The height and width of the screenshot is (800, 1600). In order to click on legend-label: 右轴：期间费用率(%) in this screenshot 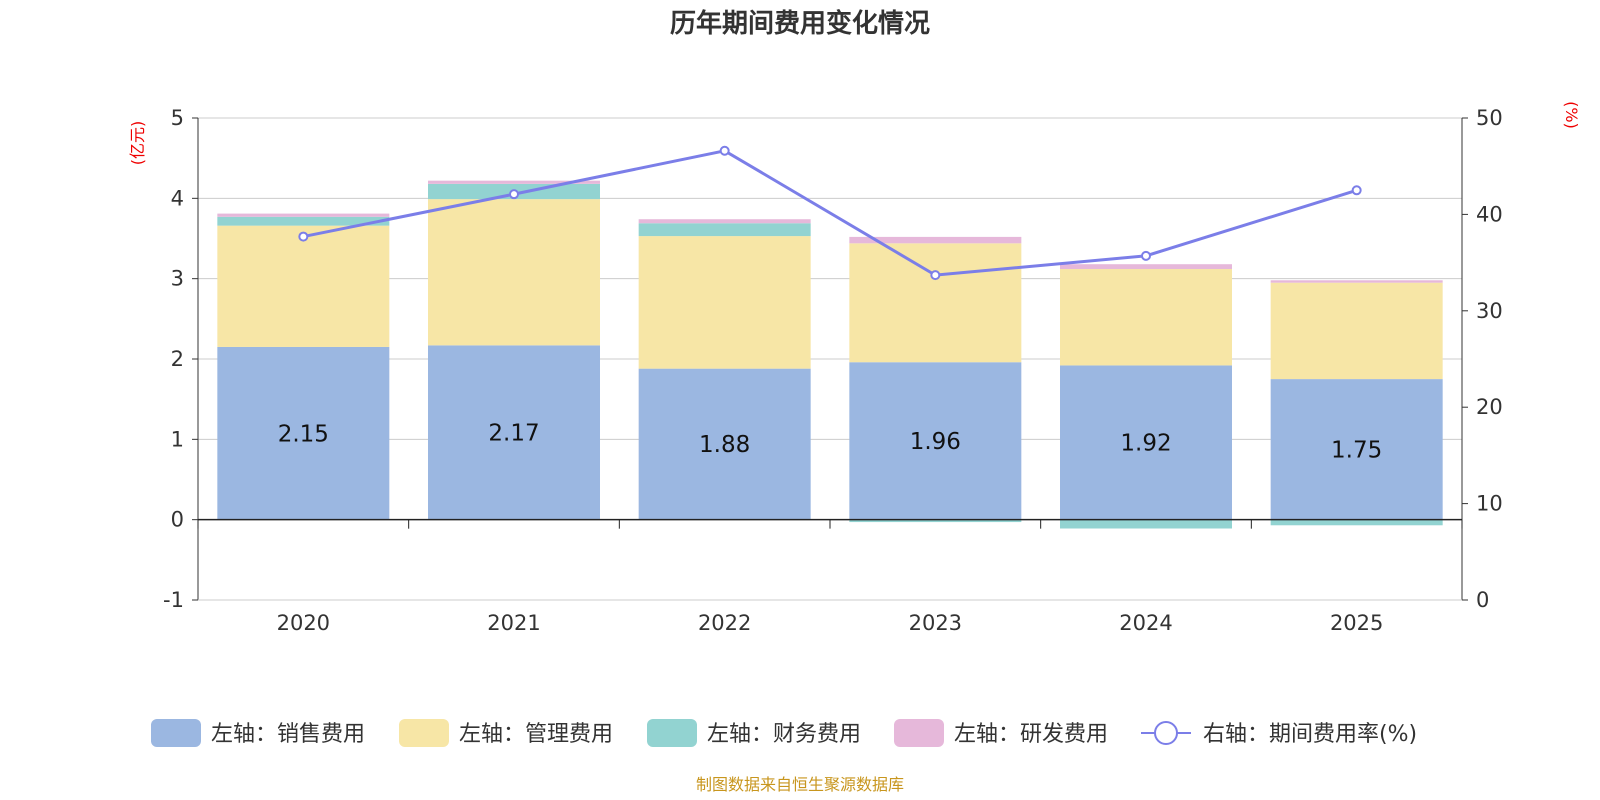, I will do `click(1310, 734)`.